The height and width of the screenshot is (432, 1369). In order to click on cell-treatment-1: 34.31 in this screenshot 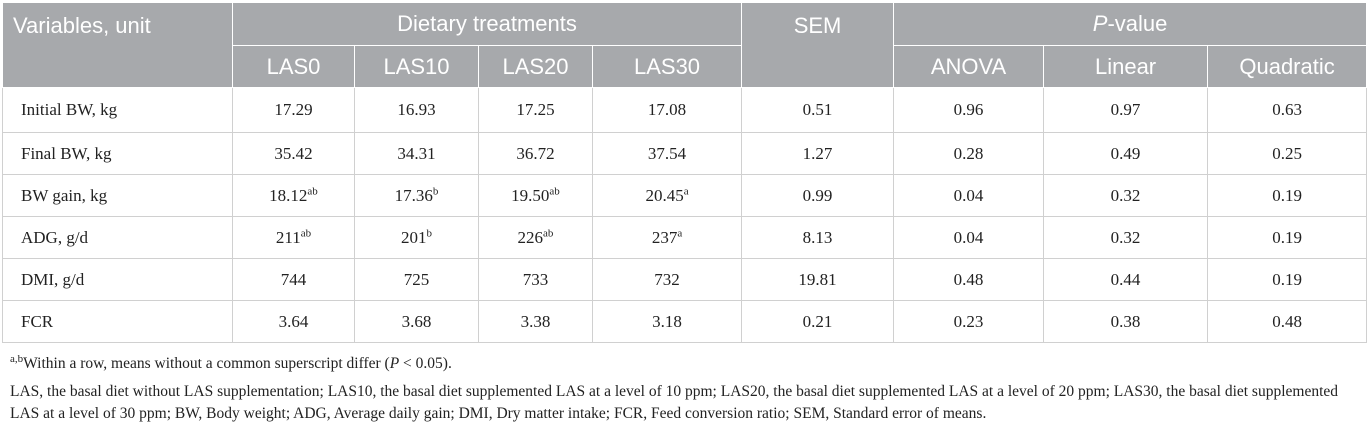, I will do `click(416, 153)`.